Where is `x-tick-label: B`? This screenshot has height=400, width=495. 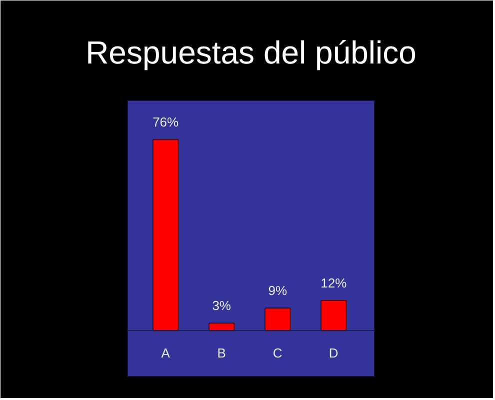 x-tick-label: B is located at coordinates (221, 353).